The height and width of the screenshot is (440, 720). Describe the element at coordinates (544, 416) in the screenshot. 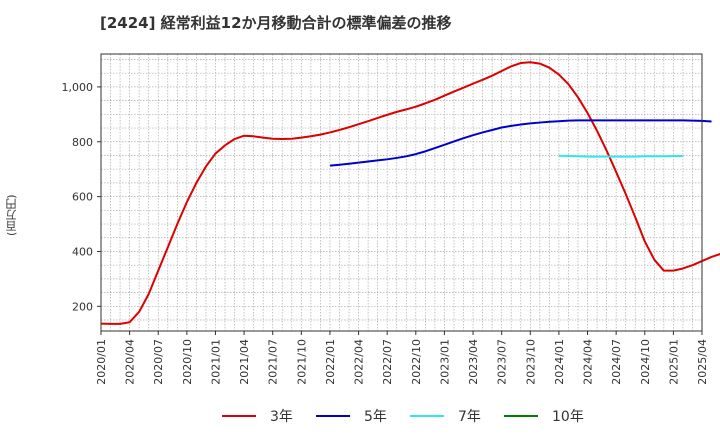

I see `legend-item-10y: 10年` at that location.